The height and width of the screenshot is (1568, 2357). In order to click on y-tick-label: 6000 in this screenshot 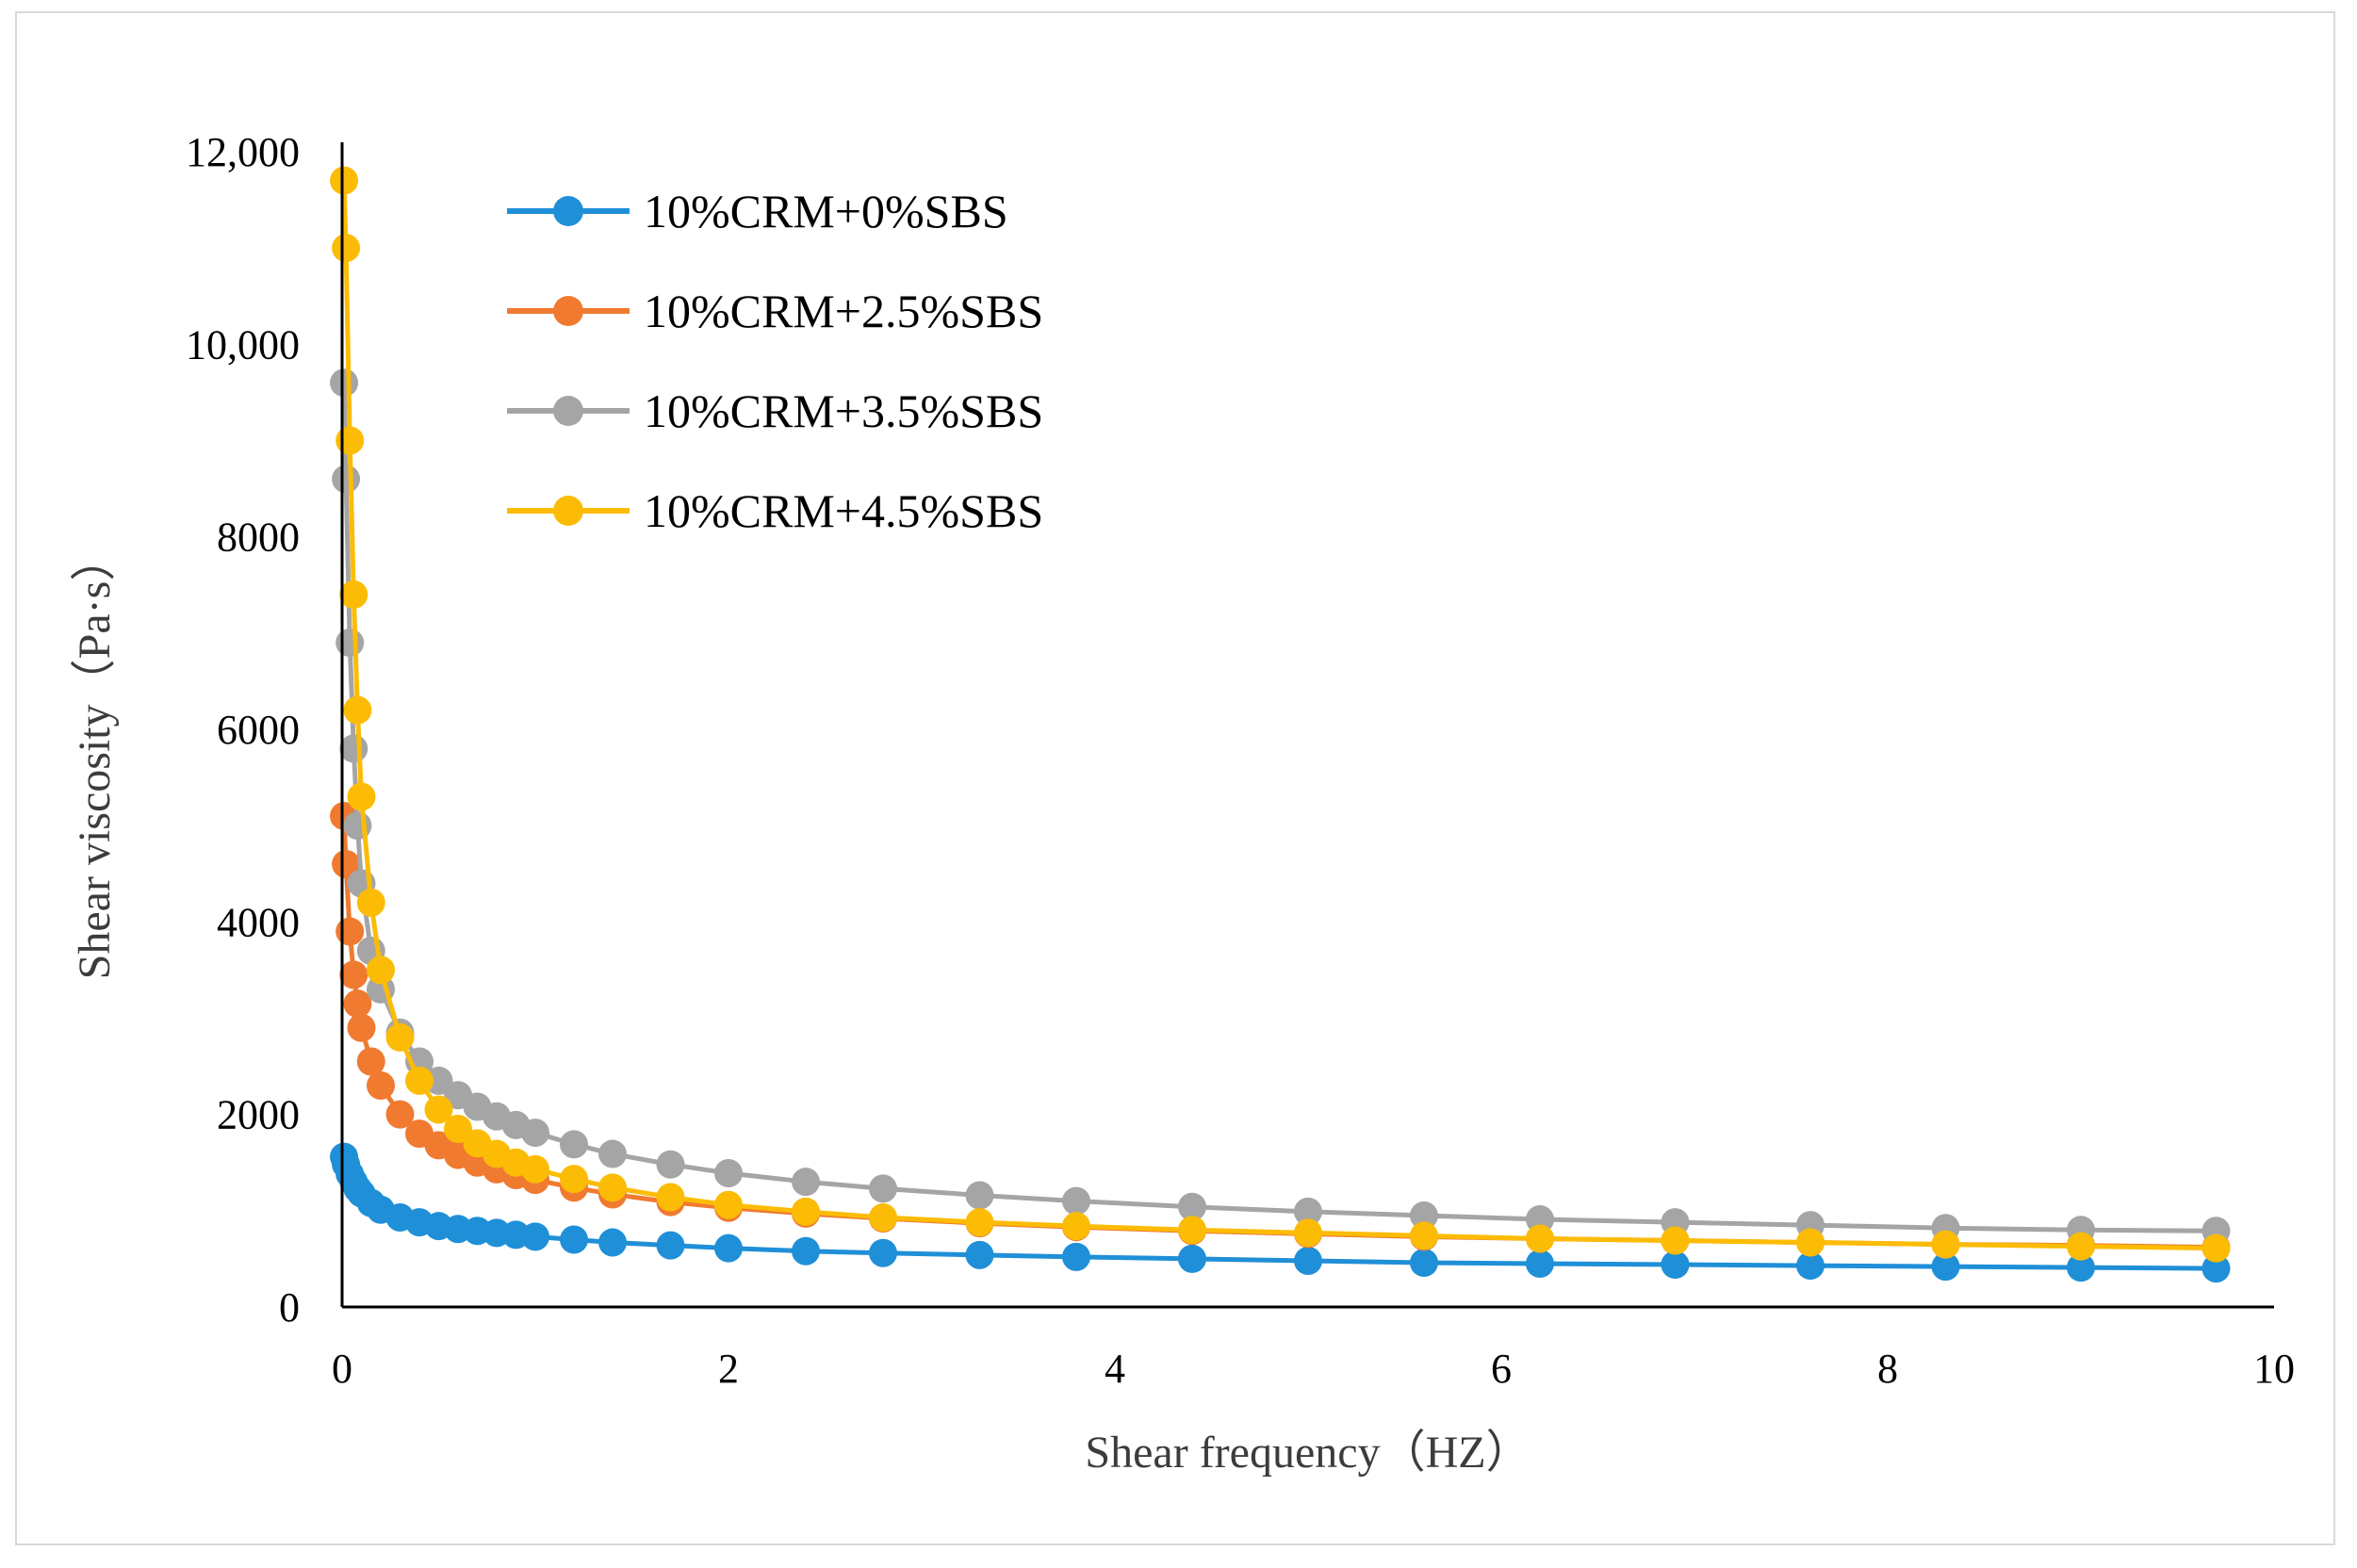, I will do `click(258, 730)`.